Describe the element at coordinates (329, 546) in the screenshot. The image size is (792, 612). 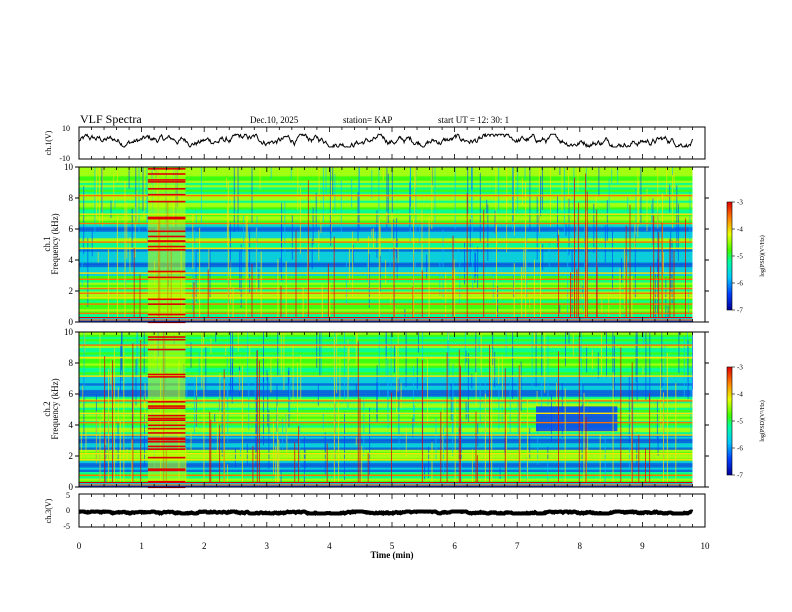
I see `x-tick-label: 4` at that location.